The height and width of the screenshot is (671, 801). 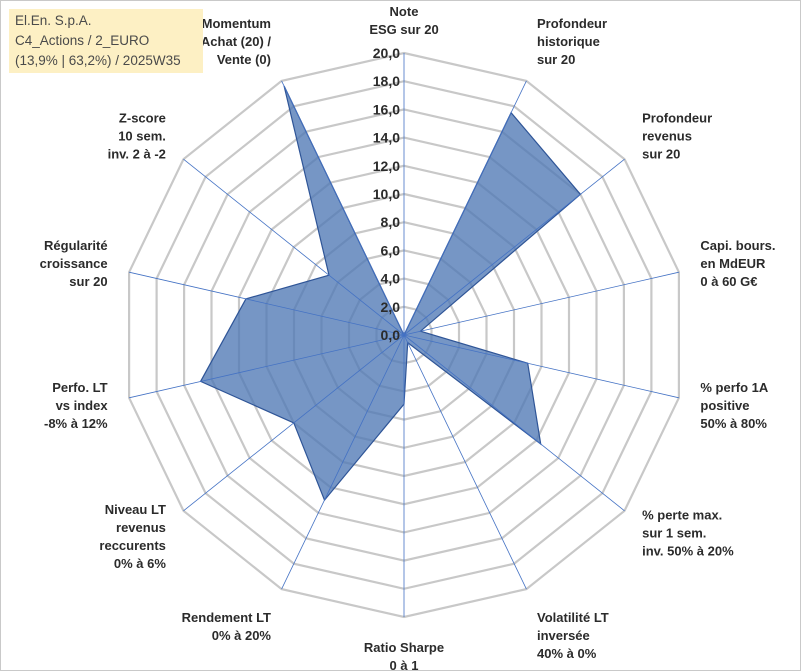 I want to click on radial-tick-label: 6,0, so click(x=391, y=250).